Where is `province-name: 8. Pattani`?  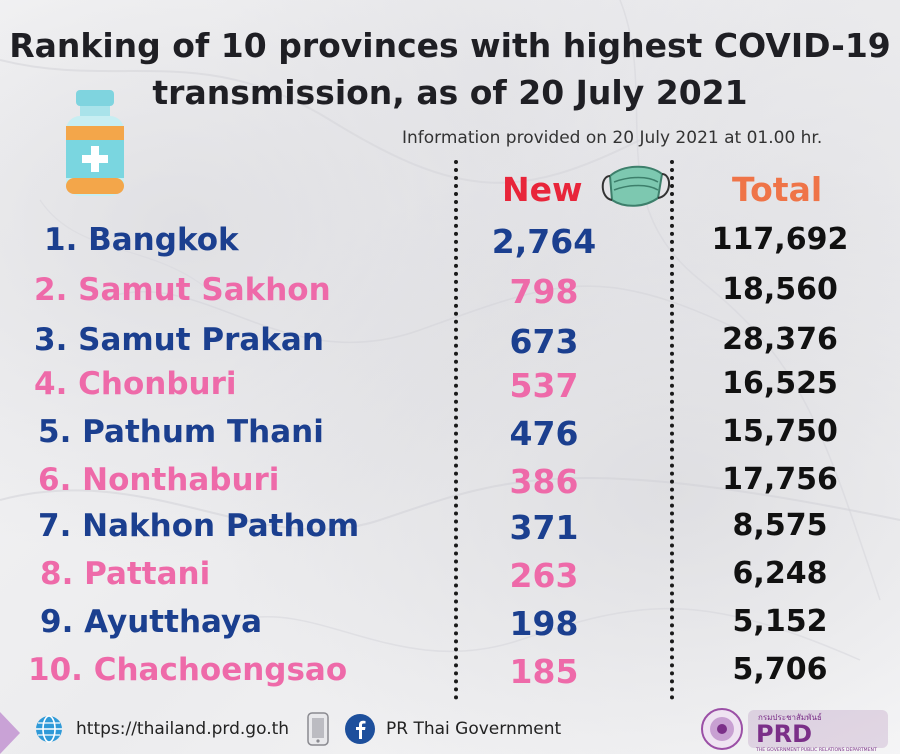 province-name: 8. Pattani is located at coordinates (125, 574).